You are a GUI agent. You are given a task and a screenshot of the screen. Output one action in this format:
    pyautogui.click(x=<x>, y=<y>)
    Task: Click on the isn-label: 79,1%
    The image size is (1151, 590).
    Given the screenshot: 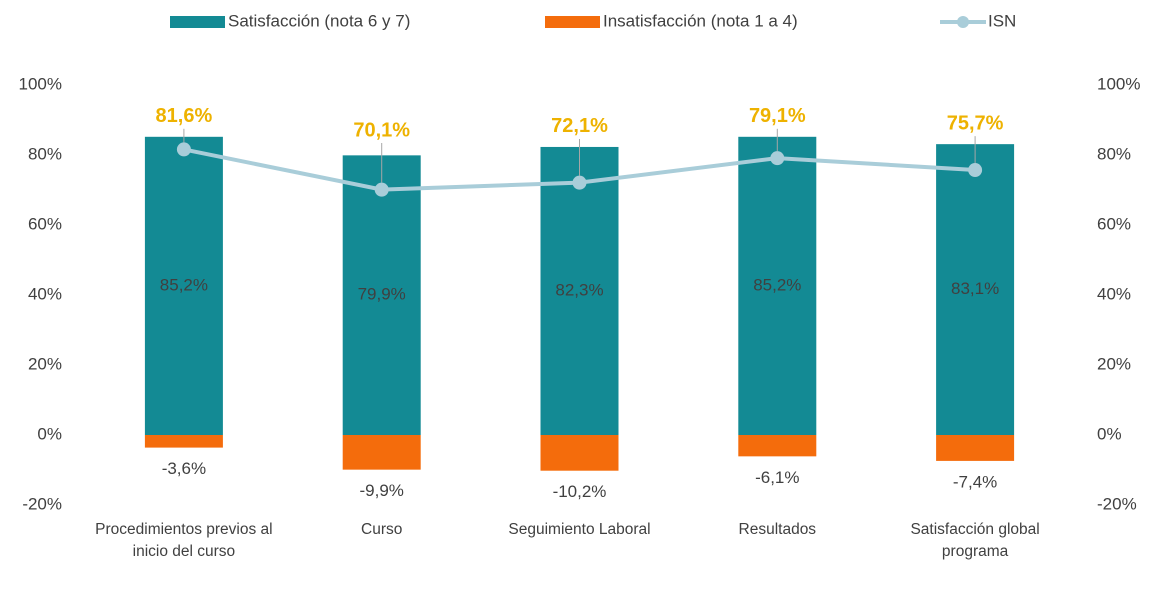 What is the action you would take?
    pyautogui.click(x=777, y=116)
    